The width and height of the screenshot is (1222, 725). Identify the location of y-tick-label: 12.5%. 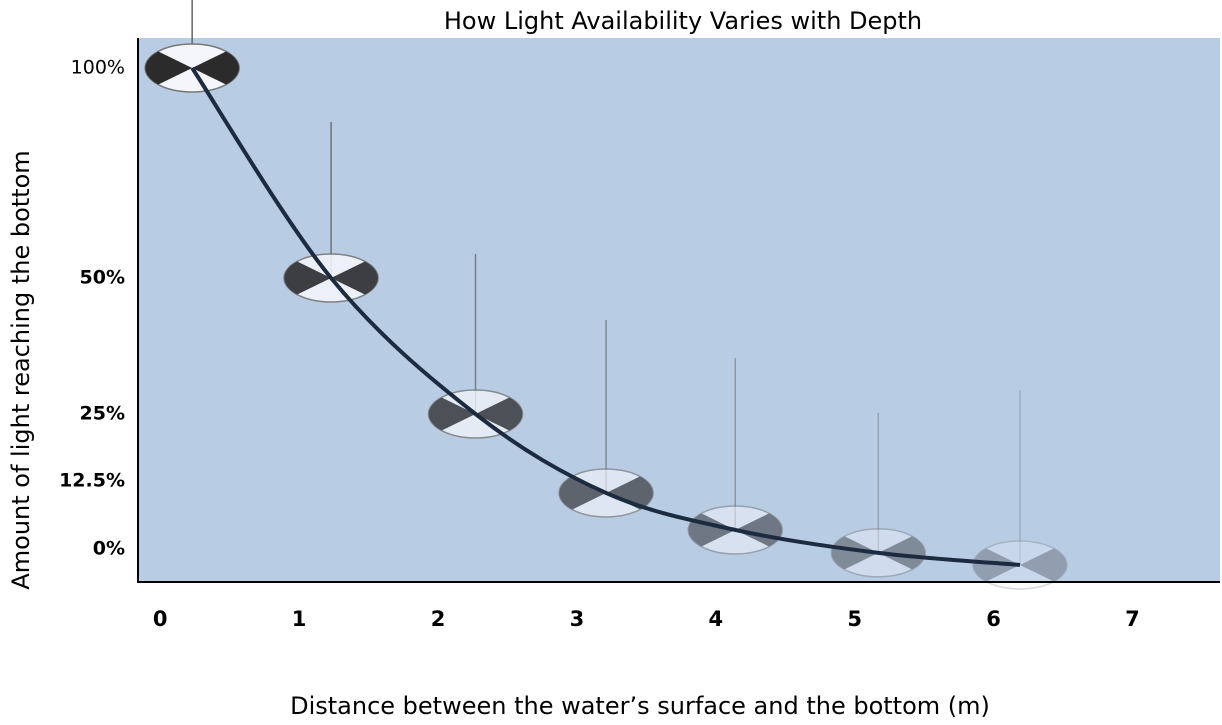
(92, 481).